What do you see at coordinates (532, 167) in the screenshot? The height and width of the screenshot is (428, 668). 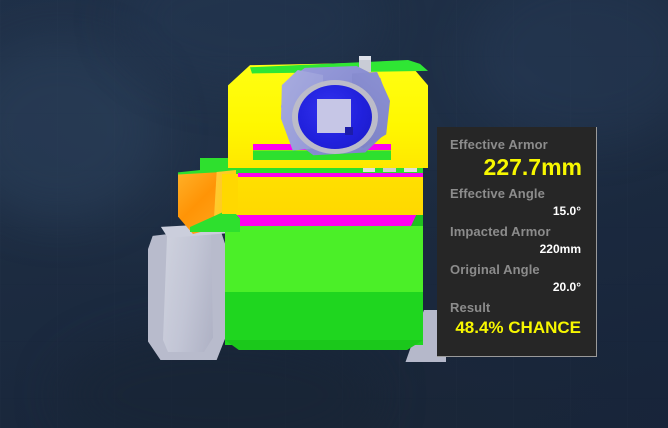 I see `effective-armor-value: 227.7mm` at bounding box center [532, 167].